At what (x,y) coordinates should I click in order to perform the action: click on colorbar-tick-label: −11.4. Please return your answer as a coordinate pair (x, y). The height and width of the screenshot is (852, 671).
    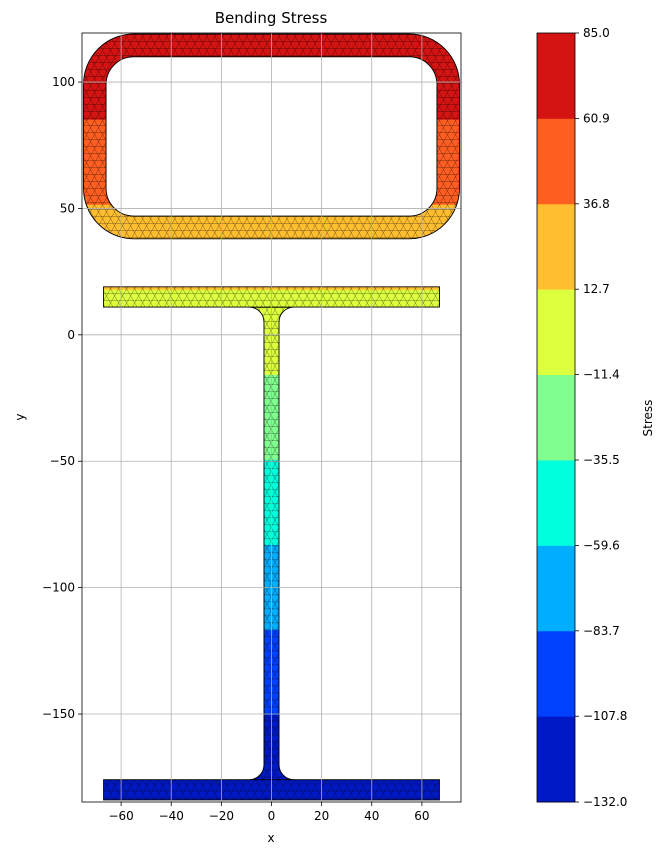
    Looking at the image, I should click on (601, 375).